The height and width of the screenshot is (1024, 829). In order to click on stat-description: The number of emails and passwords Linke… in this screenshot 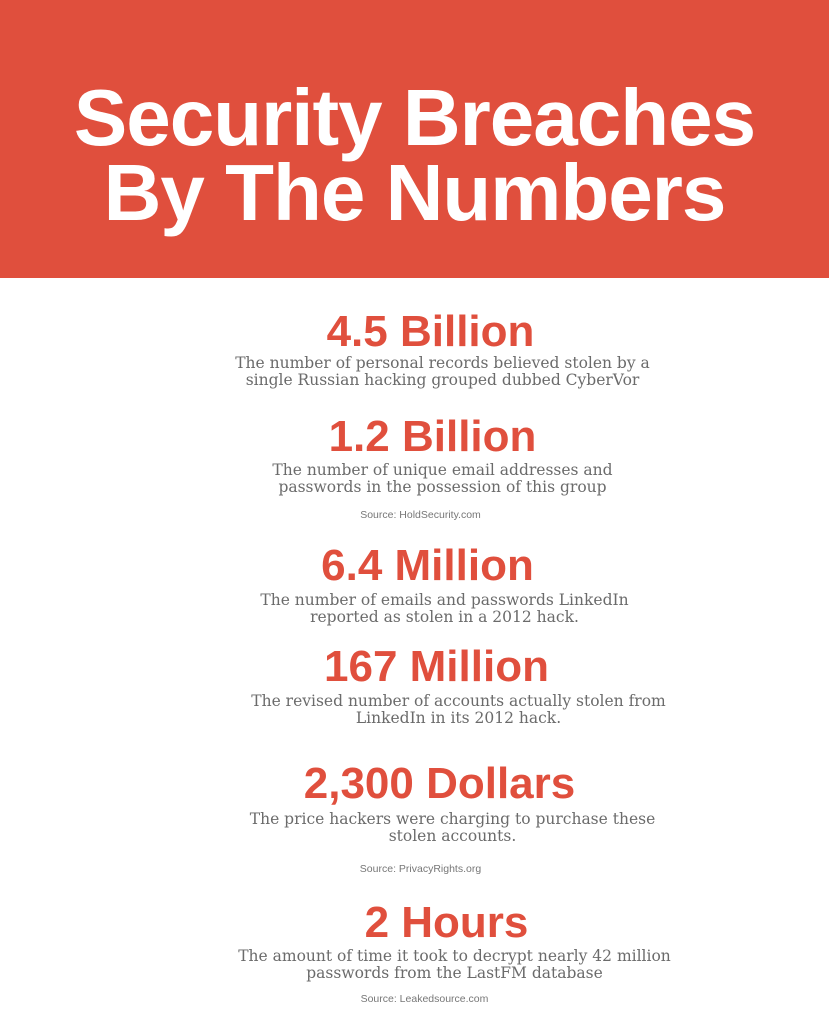, I will do `click(444, 608)`.